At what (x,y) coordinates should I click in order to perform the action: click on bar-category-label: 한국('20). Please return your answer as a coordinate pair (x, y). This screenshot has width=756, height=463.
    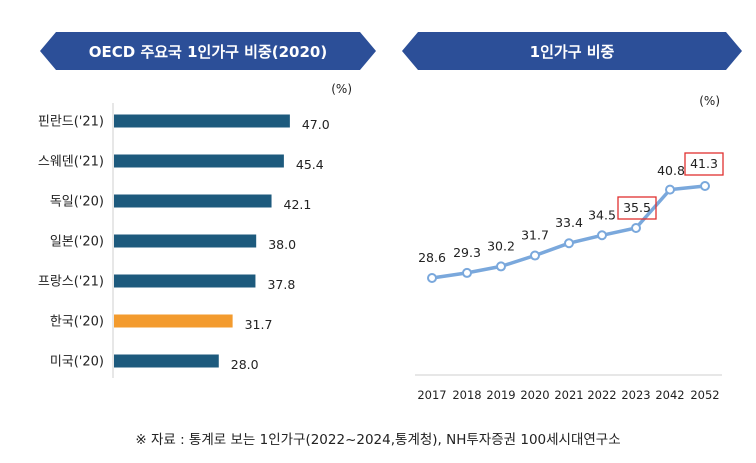
    Looking at the image, I should click on (77, 322).